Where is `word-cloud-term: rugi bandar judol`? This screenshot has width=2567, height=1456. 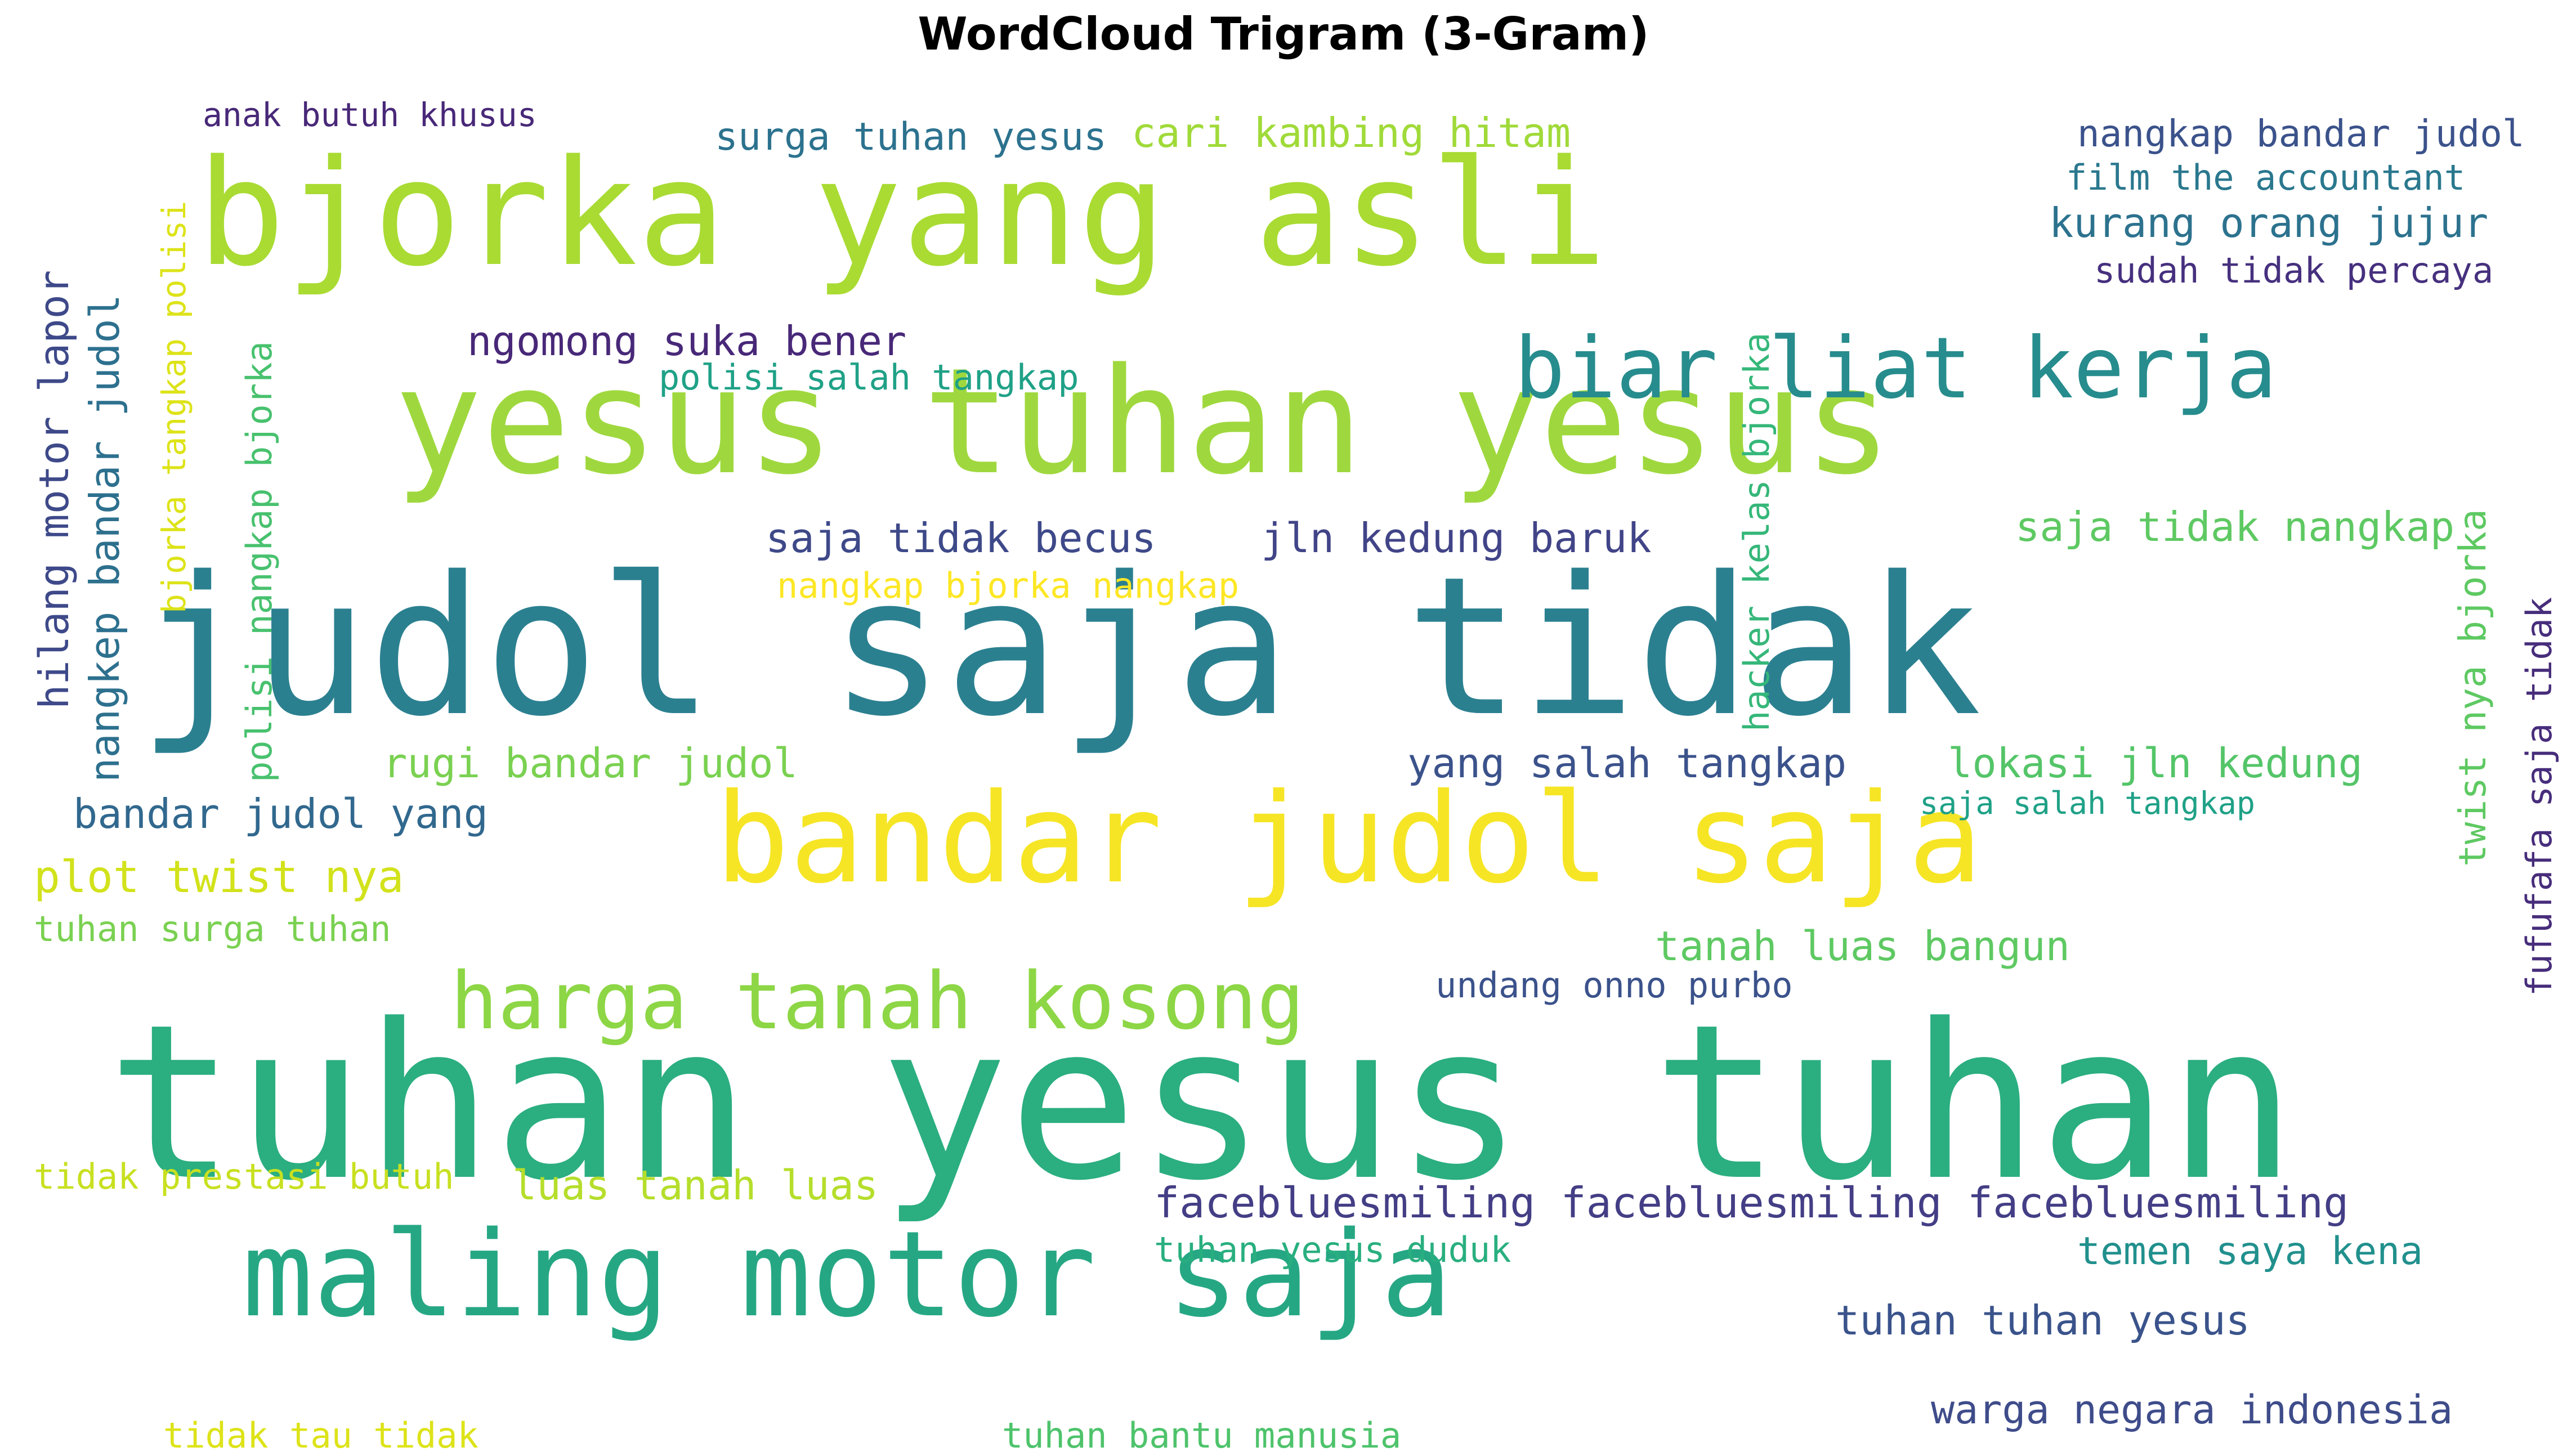 word-cloud-term: rugi bandar judol is located at coordinates (590, 763).